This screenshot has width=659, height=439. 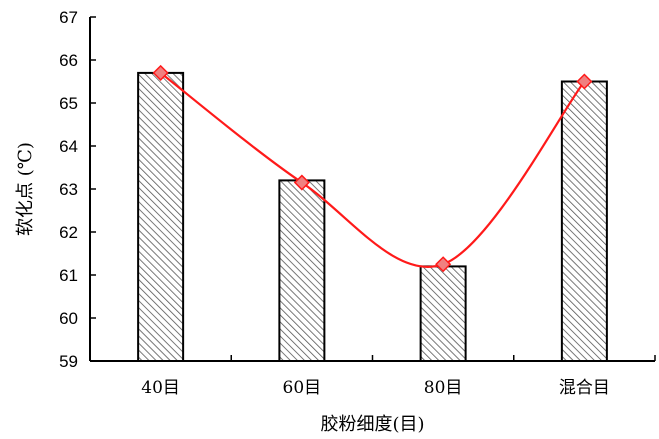 I want to click on y-axis-ticks: 59 60 61 62 63 64 65 66 67, so click(x=77, y=189).